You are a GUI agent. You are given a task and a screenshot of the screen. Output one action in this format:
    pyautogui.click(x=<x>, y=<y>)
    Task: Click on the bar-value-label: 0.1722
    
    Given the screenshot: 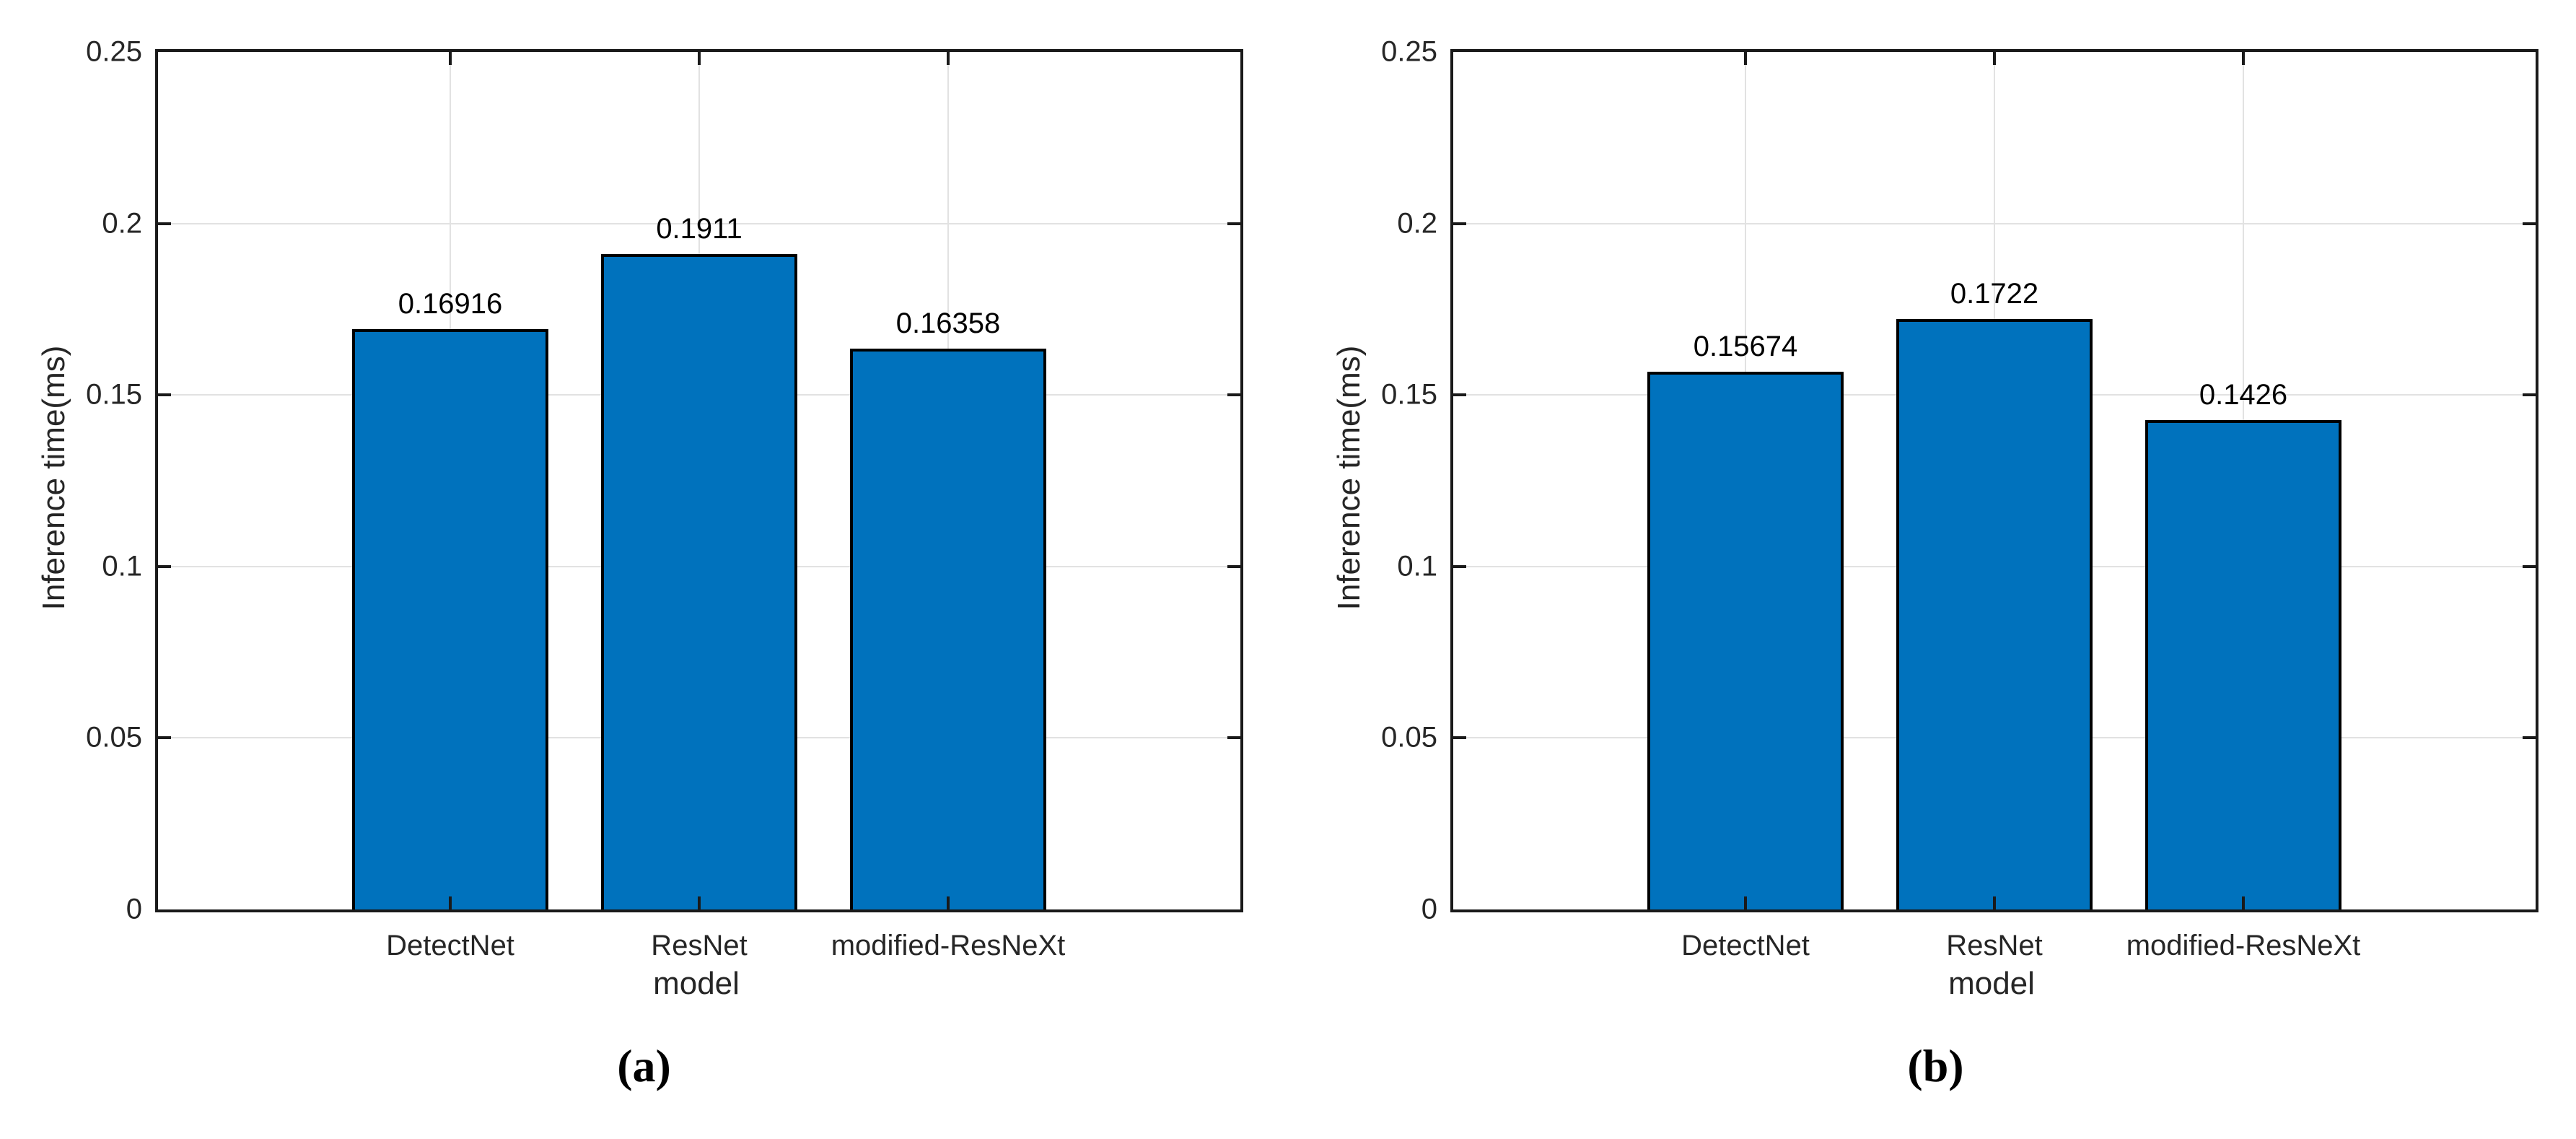 What is the action you would take?
    pyautogui.click(x=1994, y=293)
    